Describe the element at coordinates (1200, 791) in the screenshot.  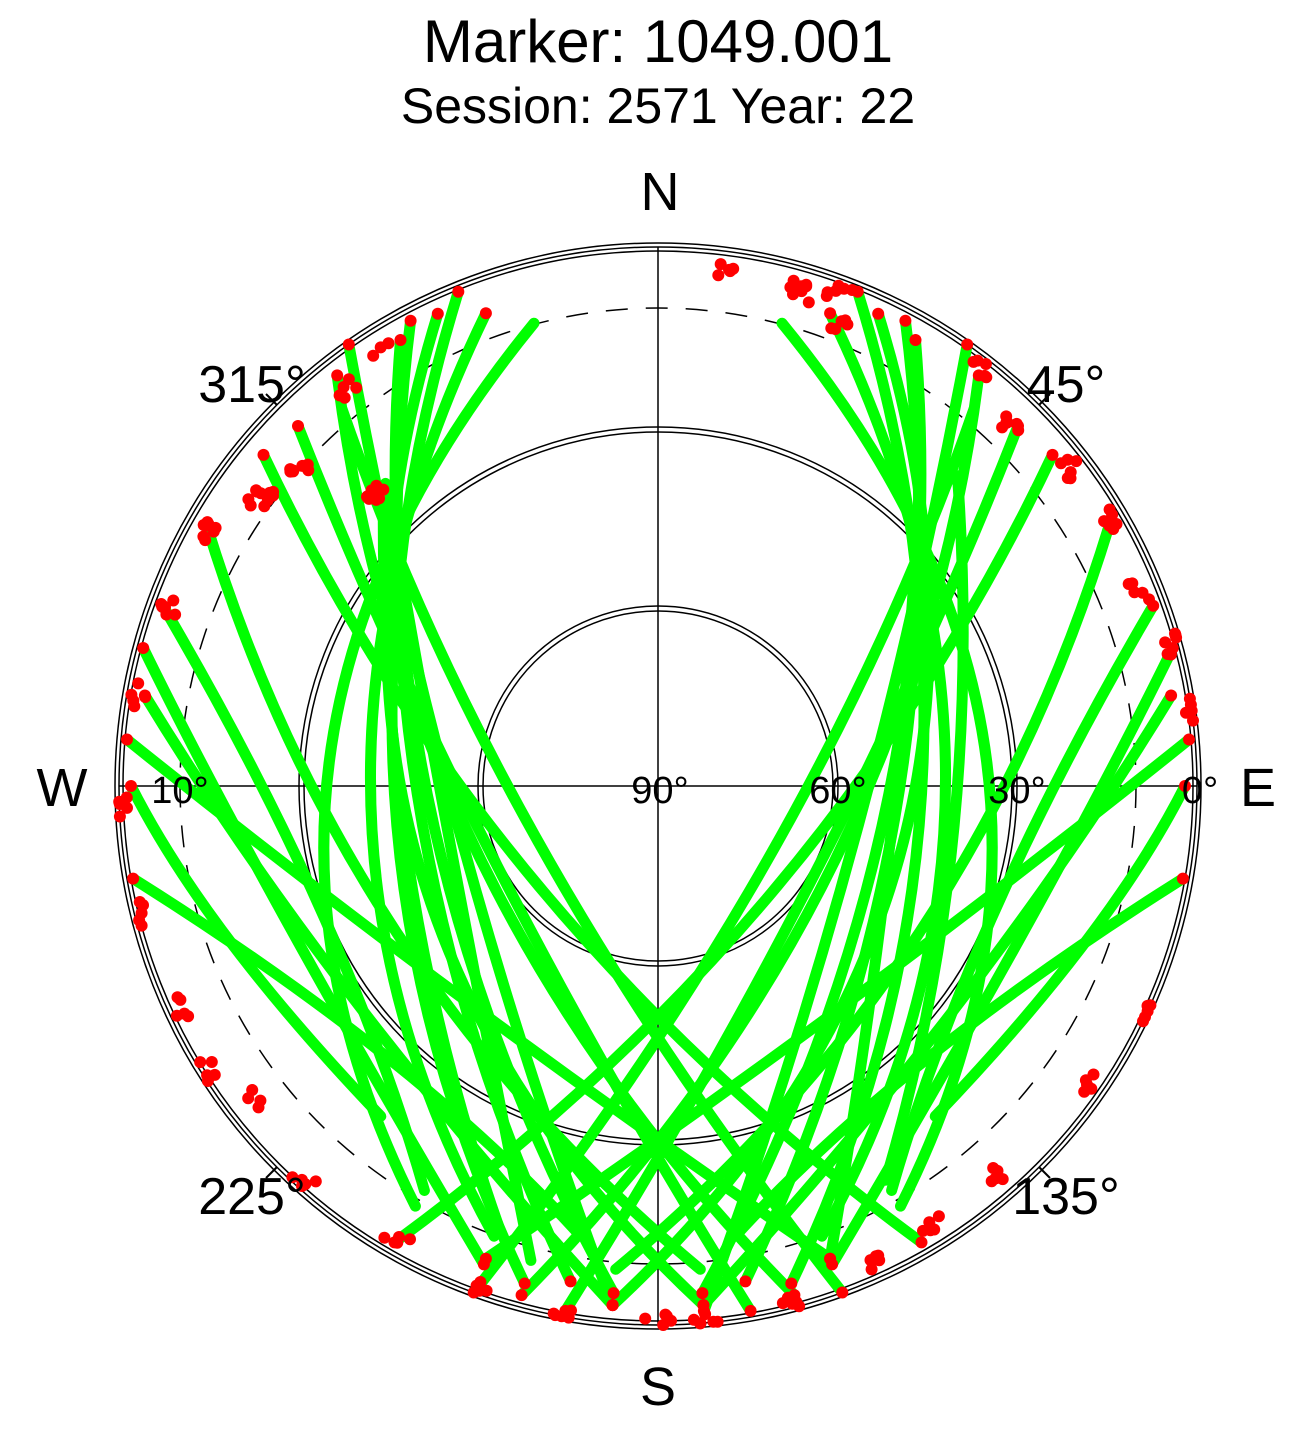
I see `elevation-label-0: 0°` at that location.